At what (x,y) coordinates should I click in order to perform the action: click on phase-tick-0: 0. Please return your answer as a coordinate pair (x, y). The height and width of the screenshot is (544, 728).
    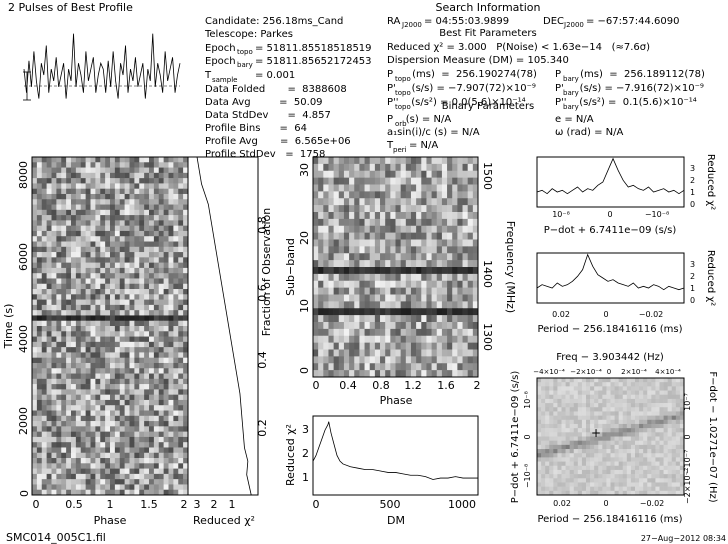
    Looking at the image, I should click on (36, 504).